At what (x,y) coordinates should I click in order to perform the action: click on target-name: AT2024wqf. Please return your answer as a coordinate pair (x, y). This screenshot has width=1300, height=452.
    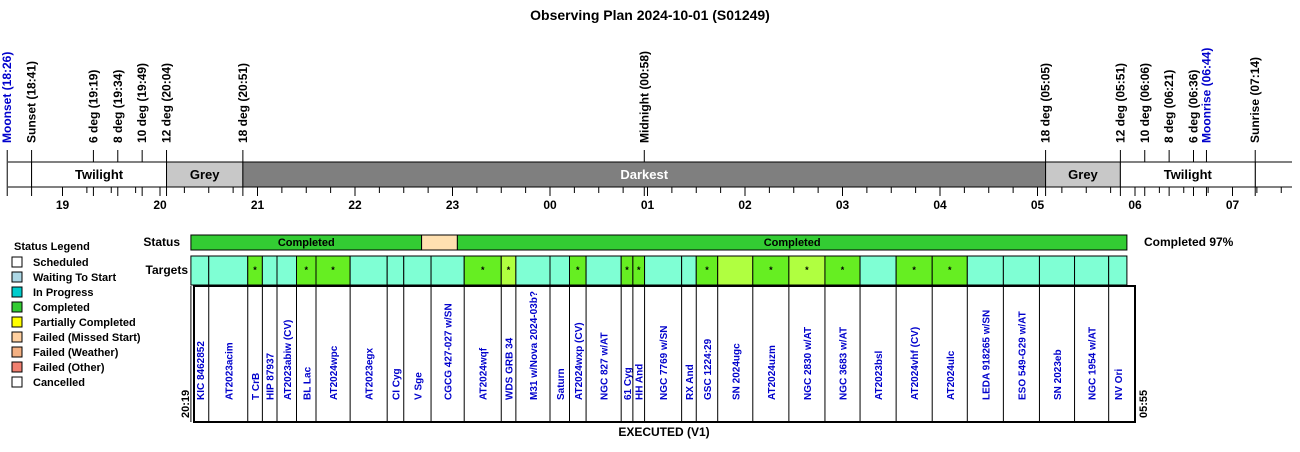
    Looking at the image, I should click on (484, 373).